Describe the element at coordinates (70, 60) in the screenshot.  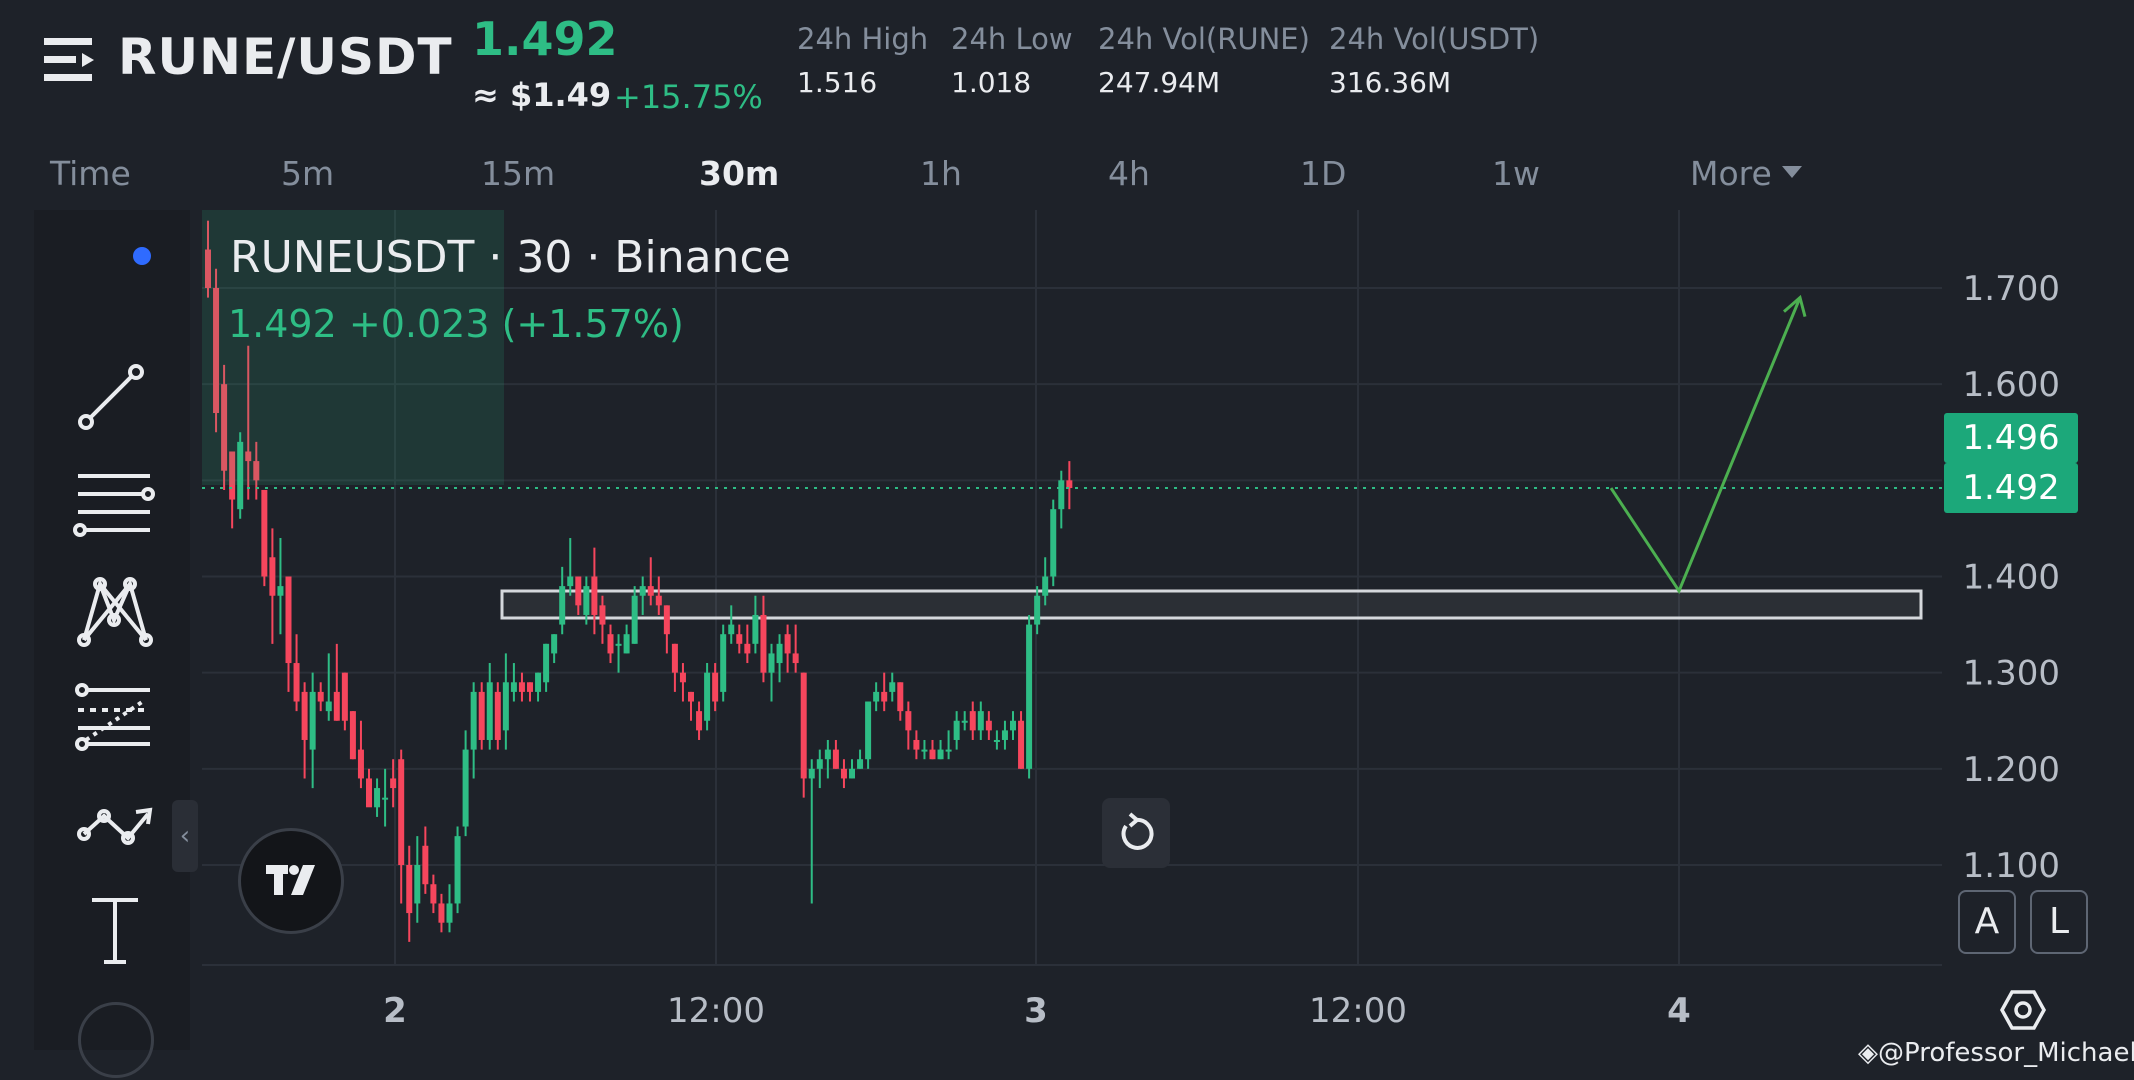
I see `menu-icon` at that location.